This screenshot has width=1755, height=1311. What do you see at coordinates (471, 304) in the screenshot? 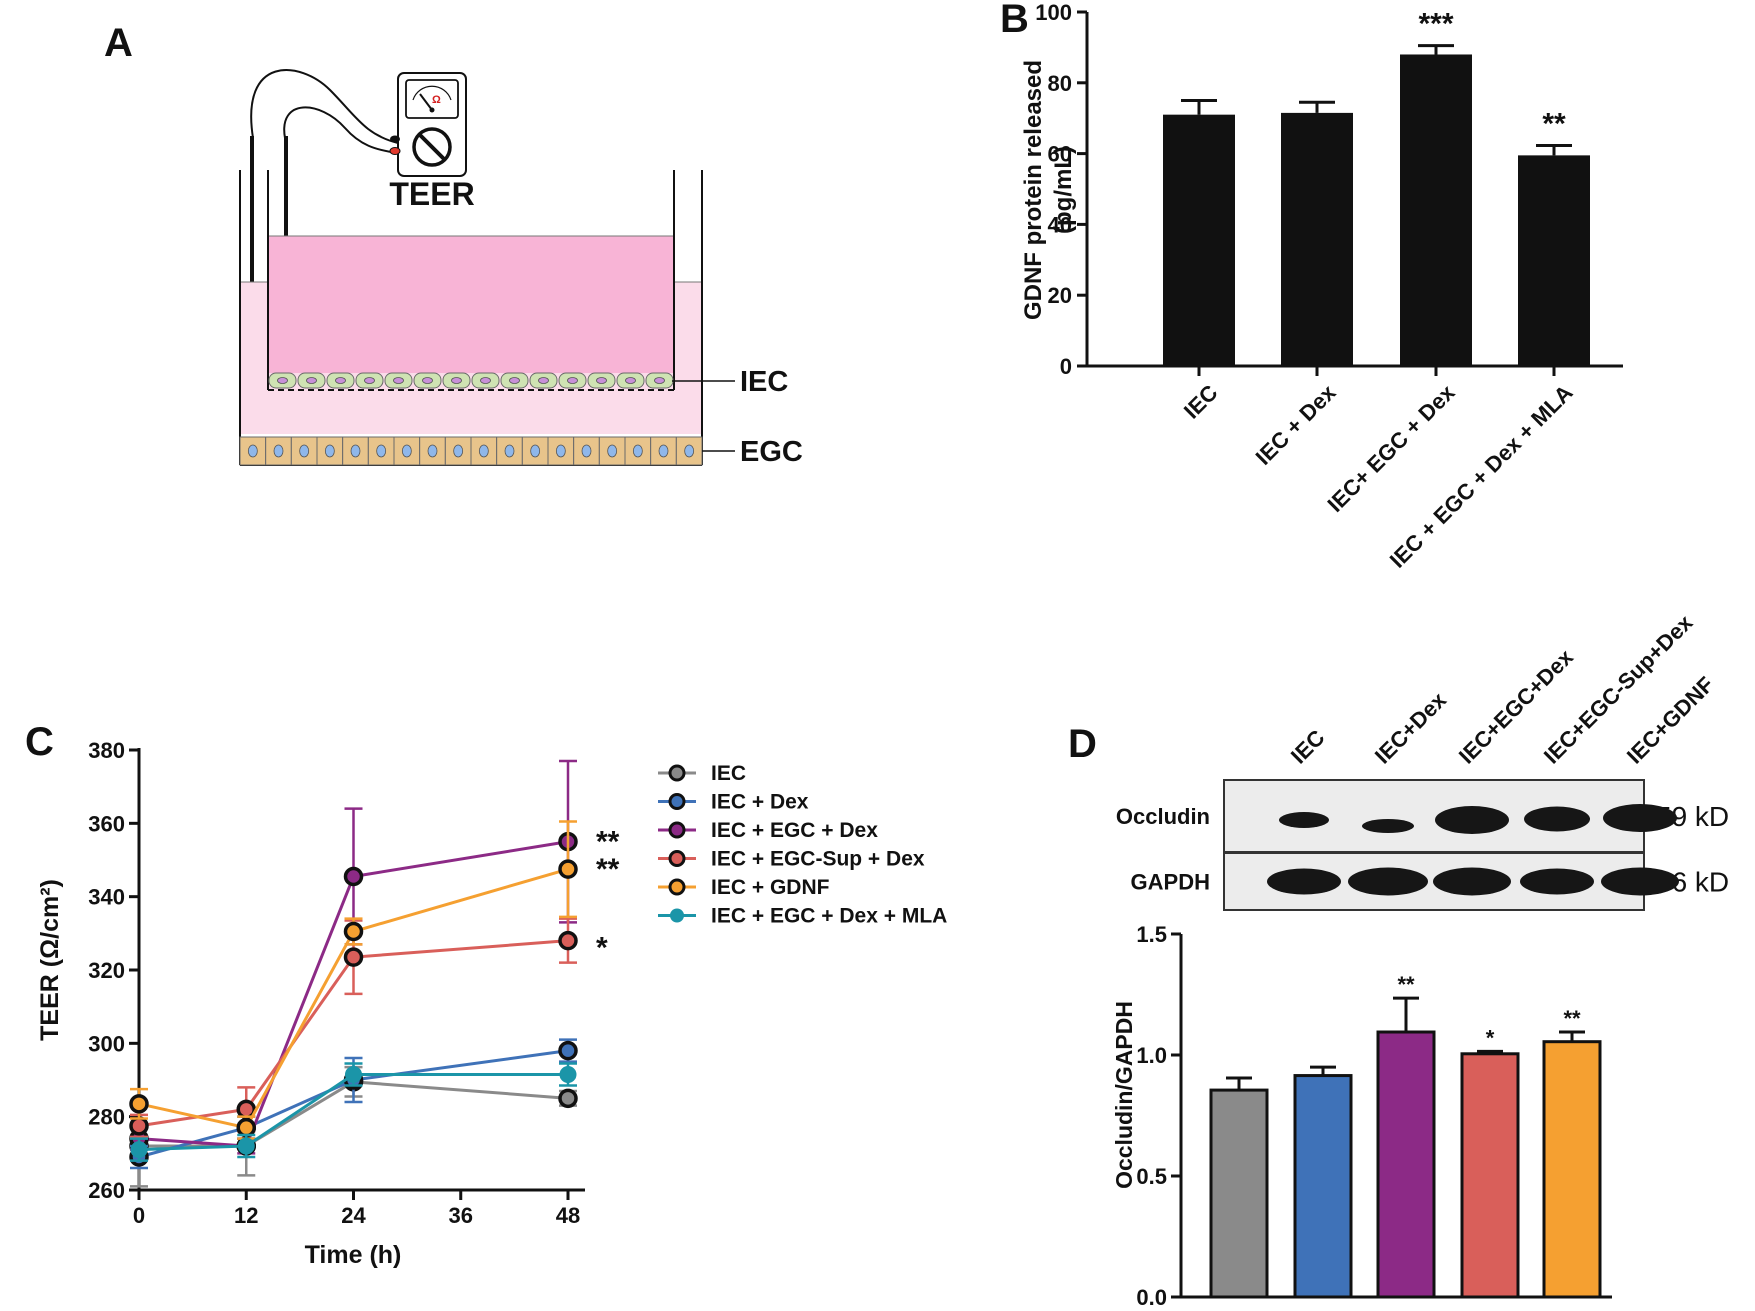
I see `insert-medium` at bounding box center [471, 304].